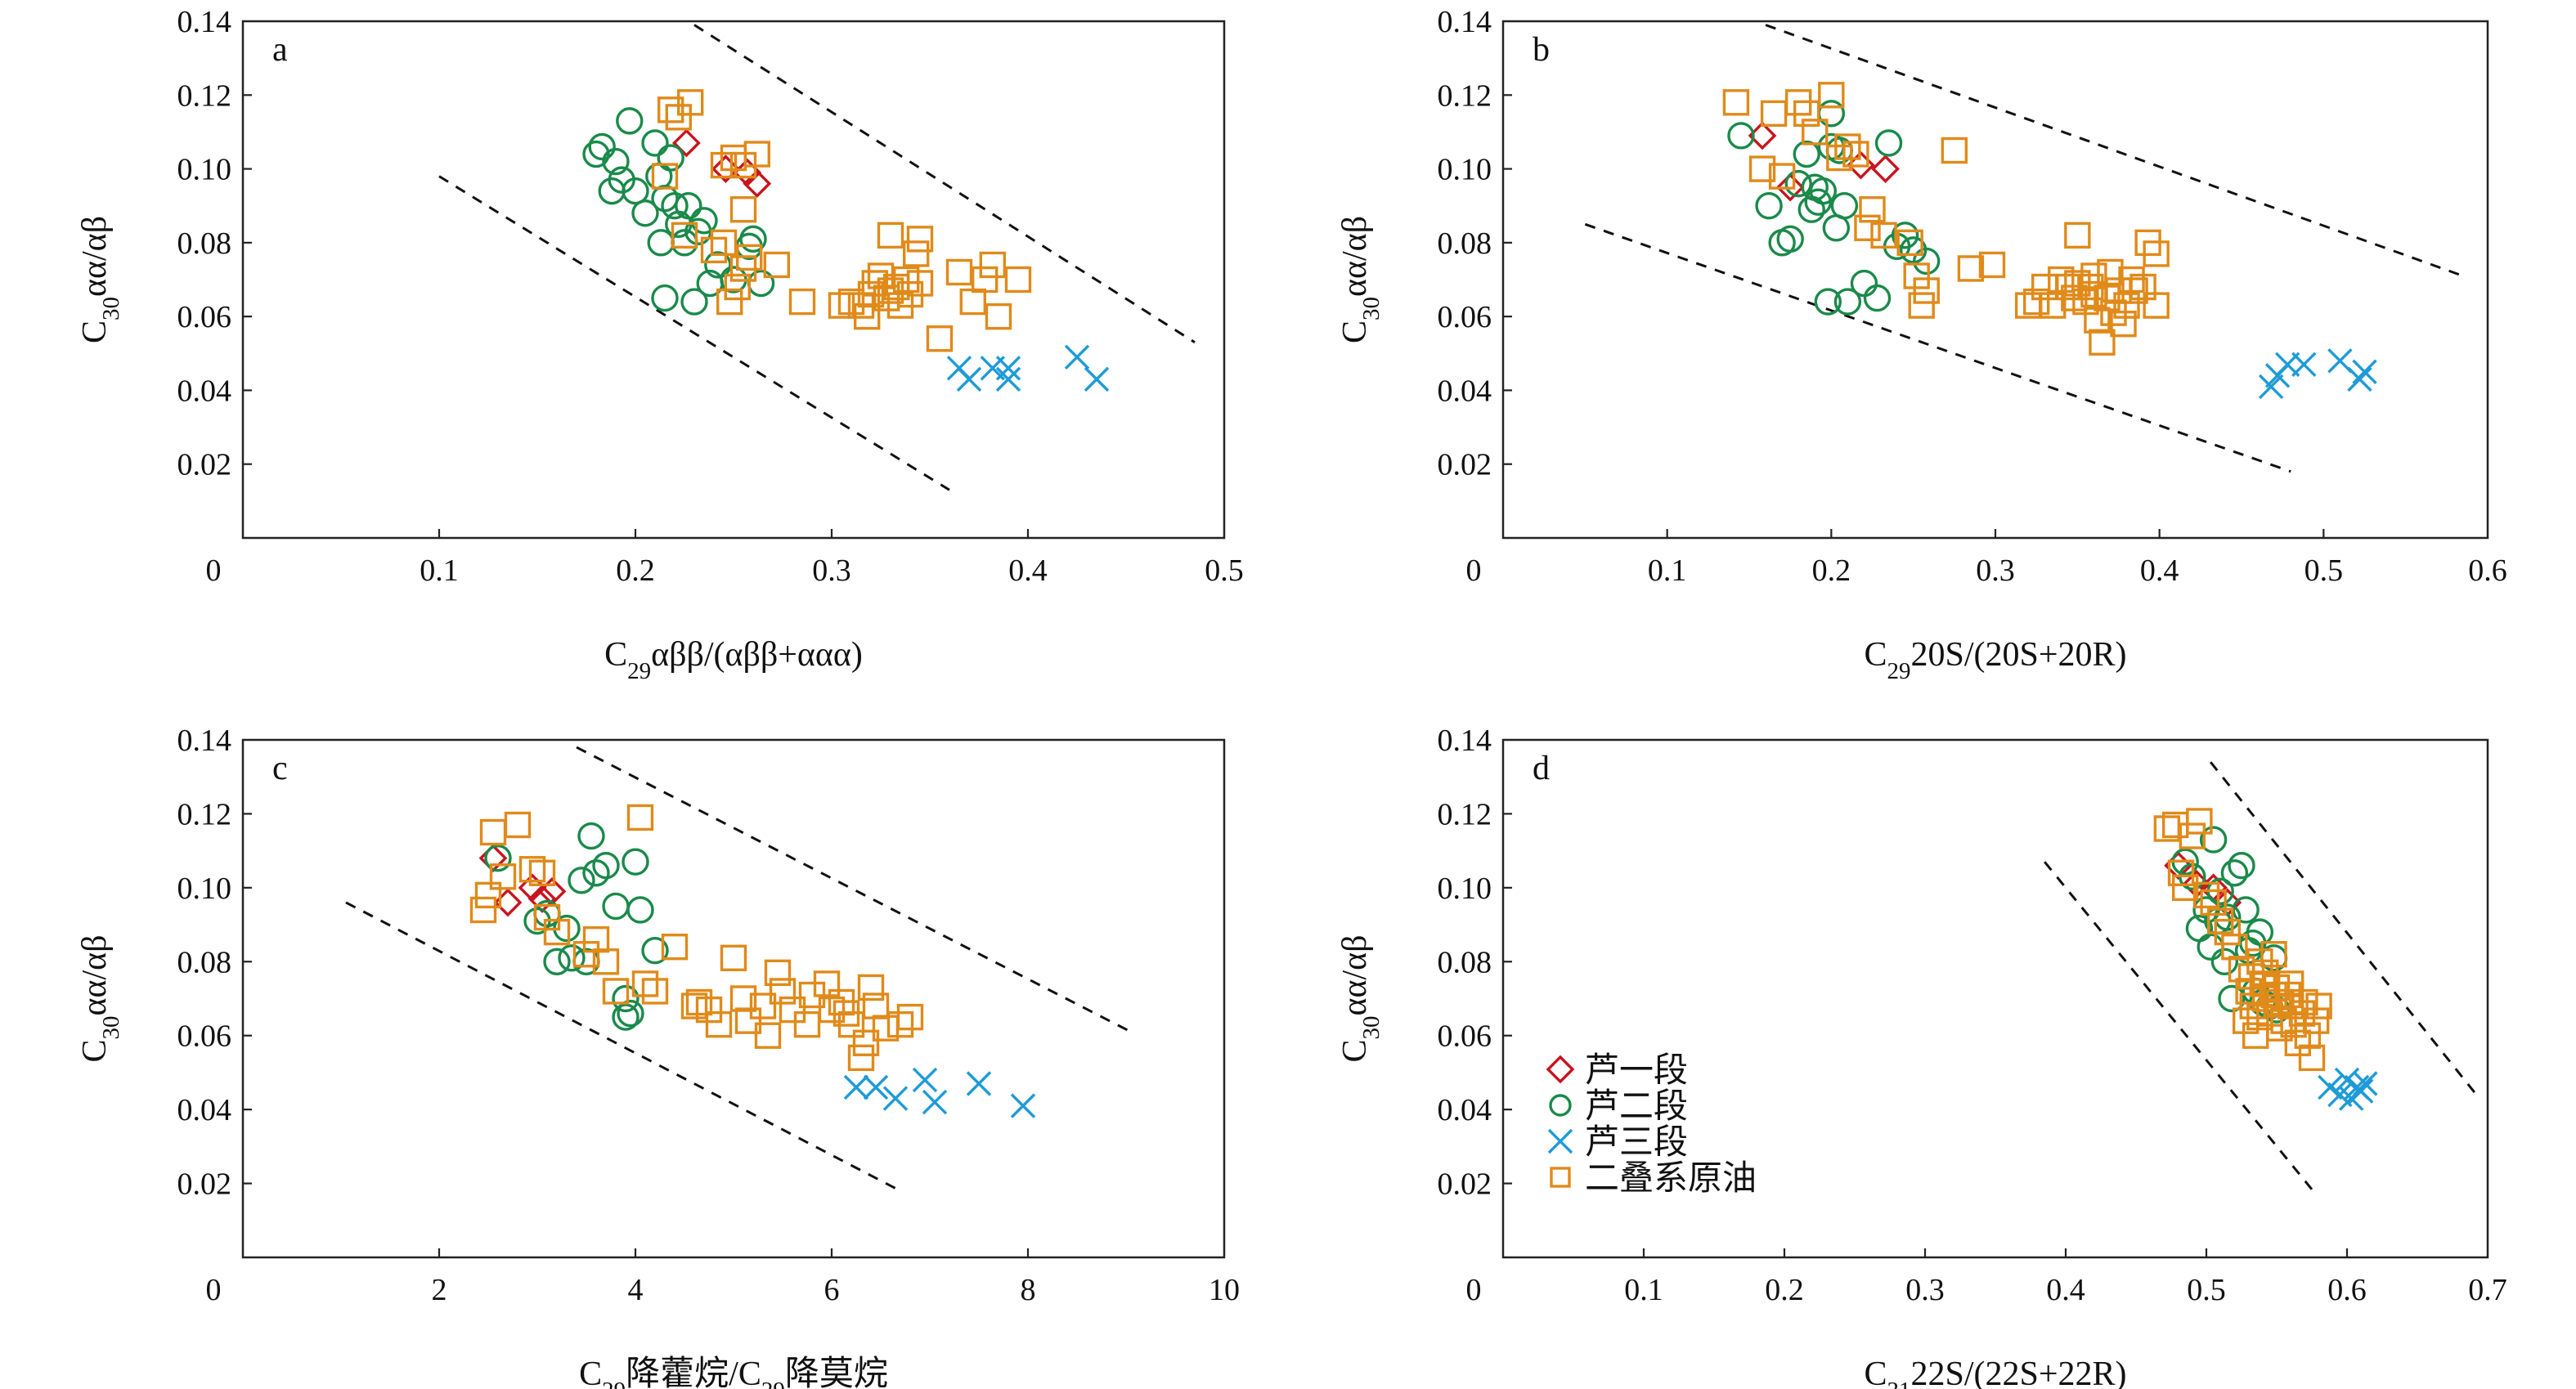 The image size is (2576, 1389). What do you see at coordinates (2488, 1290) in the screenshot?
I see `x-tick-label: 0.7` at bounding box center [2488, 1290].